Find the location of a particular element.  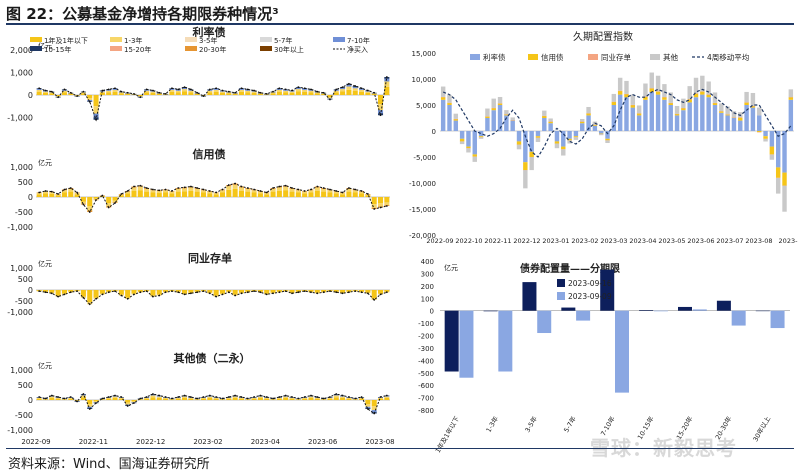

y-tick-label: 5,000 is located at coordinates (426, 106).